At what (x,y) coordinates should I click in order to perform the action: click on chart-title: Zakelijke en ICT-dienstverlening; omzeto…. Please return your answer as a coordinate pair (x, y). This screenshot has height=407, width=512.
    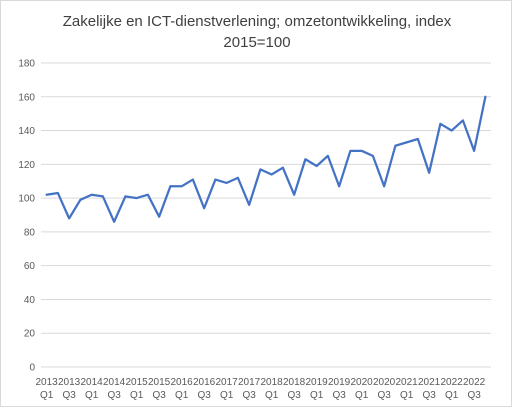
    Looking at the image, I should click on (256, 32).